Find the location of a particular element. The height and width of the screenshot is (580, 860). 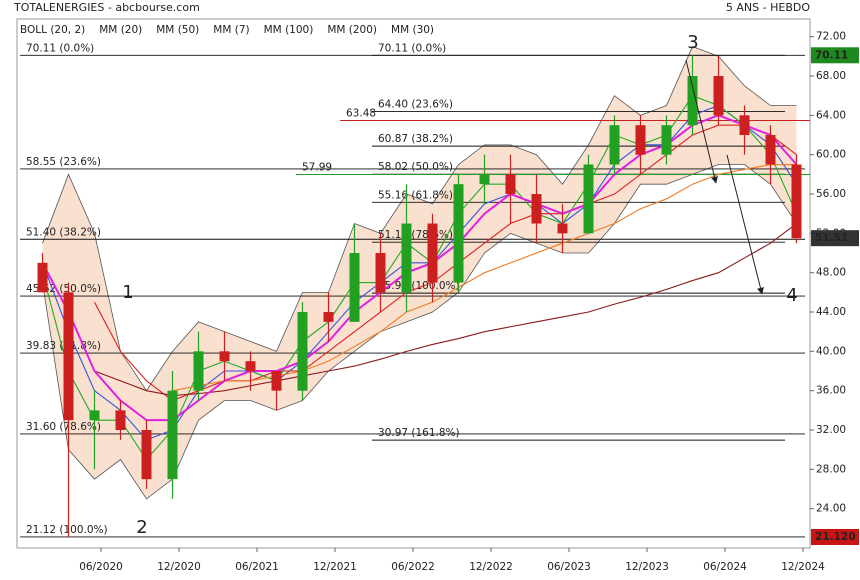

fib-label: 51.40 (38.2%) is located at coordinates (63, 232).